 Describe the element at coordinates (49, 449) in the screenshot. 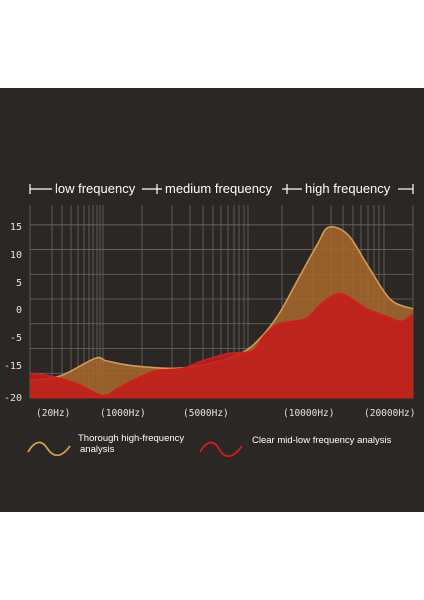

I see `legend-swatch-orange` at that location.